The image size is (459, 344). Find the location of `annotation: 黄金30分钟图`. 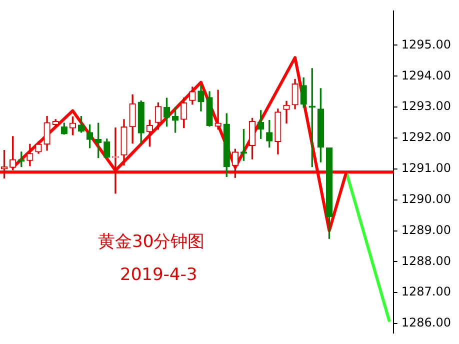

annotation: 黄金30分钟图 is located at coordinates (151, 242).